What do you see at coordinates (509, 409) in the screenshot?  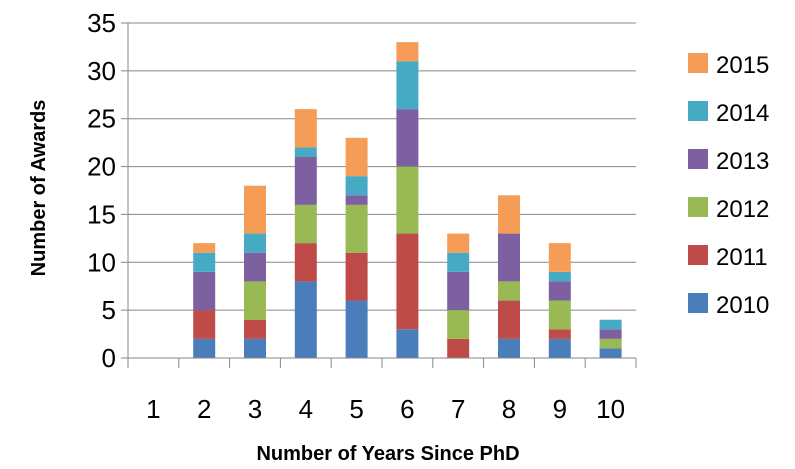 I see `x-tick-label: 8` at bounding box center [509, 409].